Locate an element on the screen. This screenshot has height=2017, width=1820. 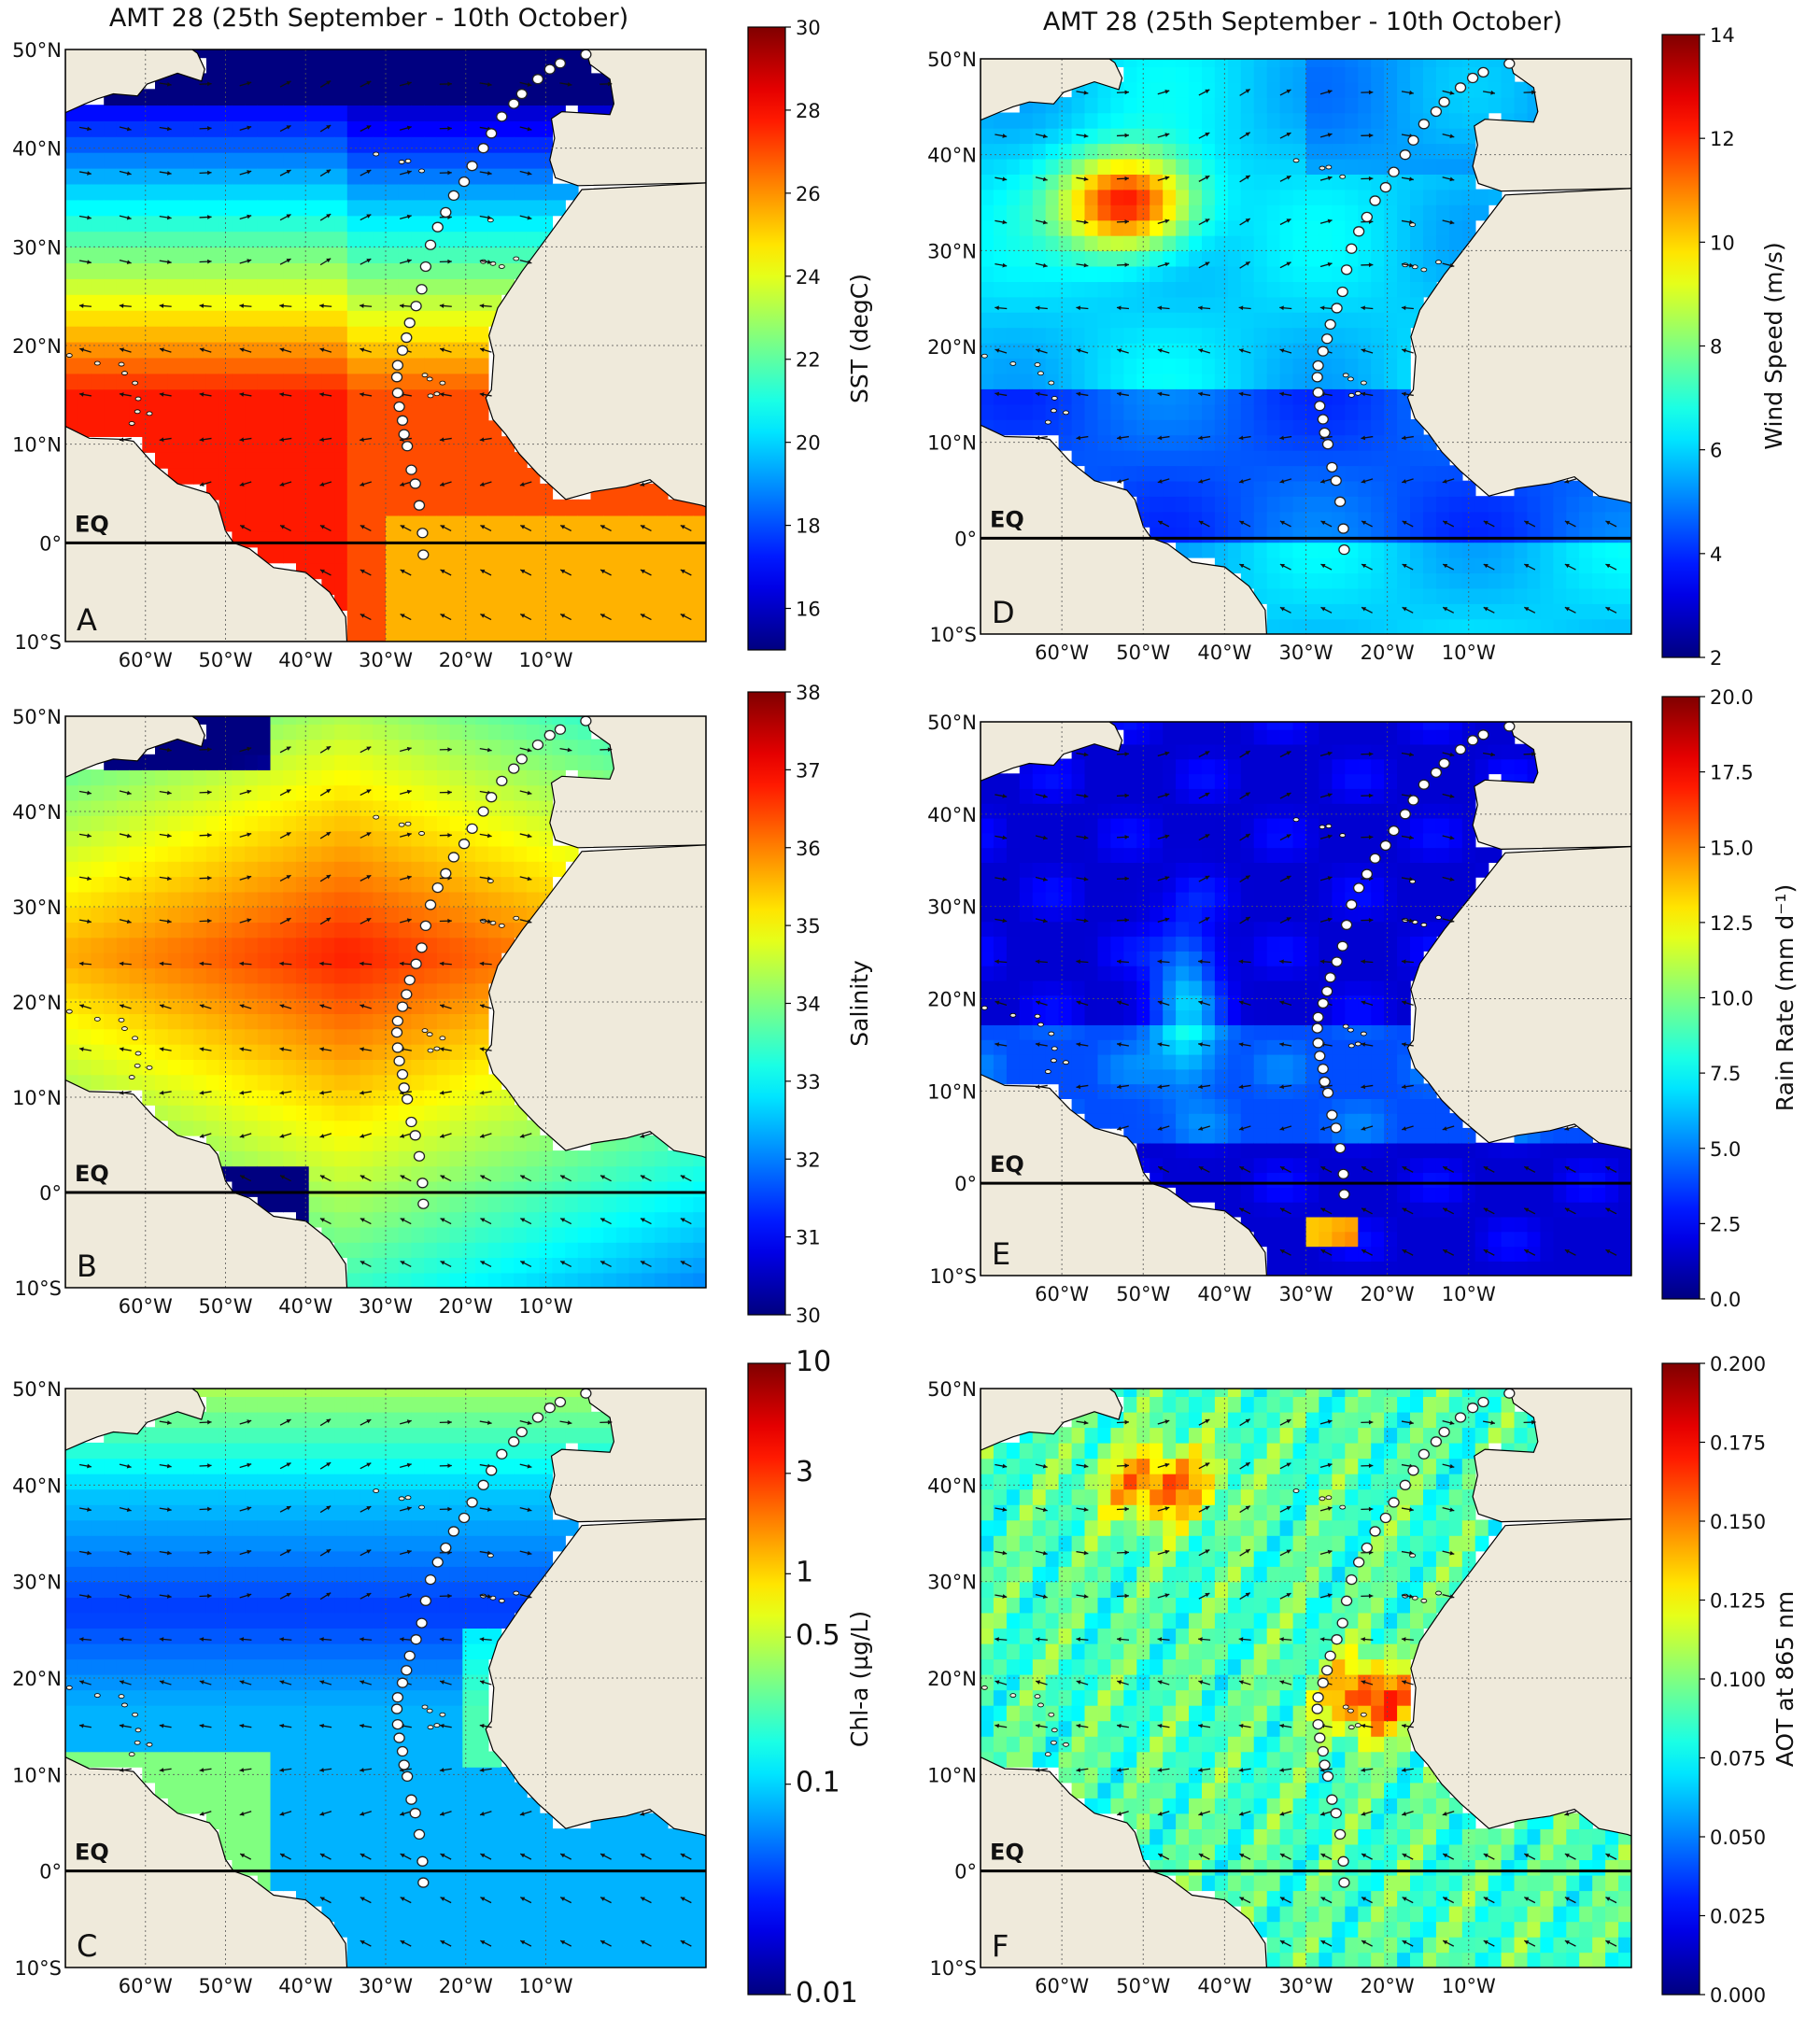
colorbar-tick-label: 28 is located at coordinates (808, 111).